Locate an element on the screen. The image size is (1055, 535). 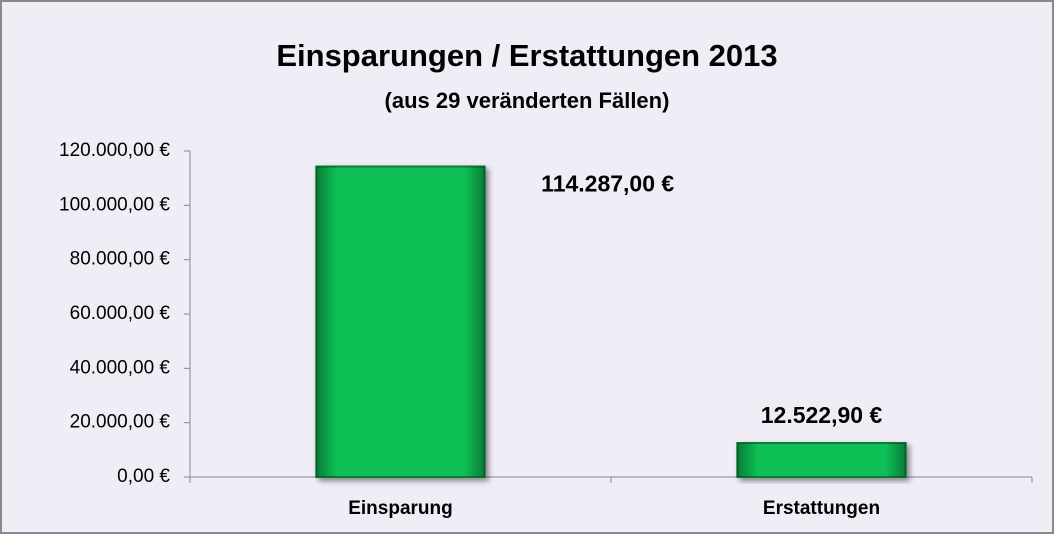
chart-title: Einsparungen / Erstattungen 2013 is located at coordinates (526, 55).